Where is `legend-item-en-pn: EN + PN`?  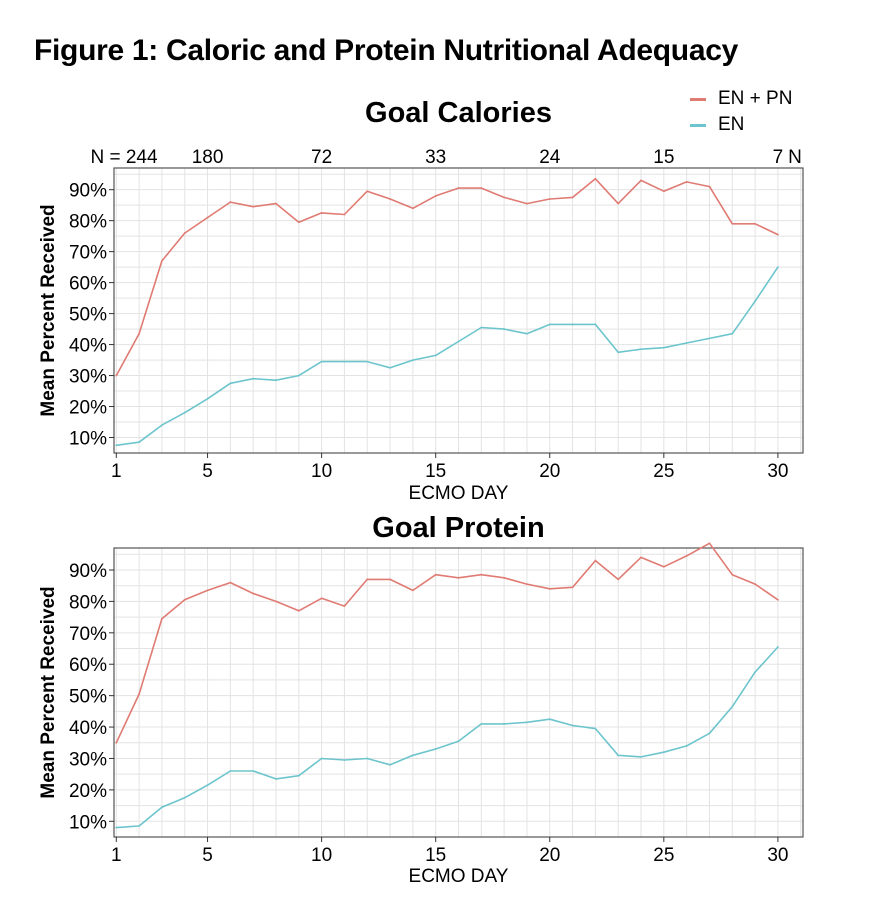 legend-item-en-pn: EN + PN is located at coordinates (748, 99).